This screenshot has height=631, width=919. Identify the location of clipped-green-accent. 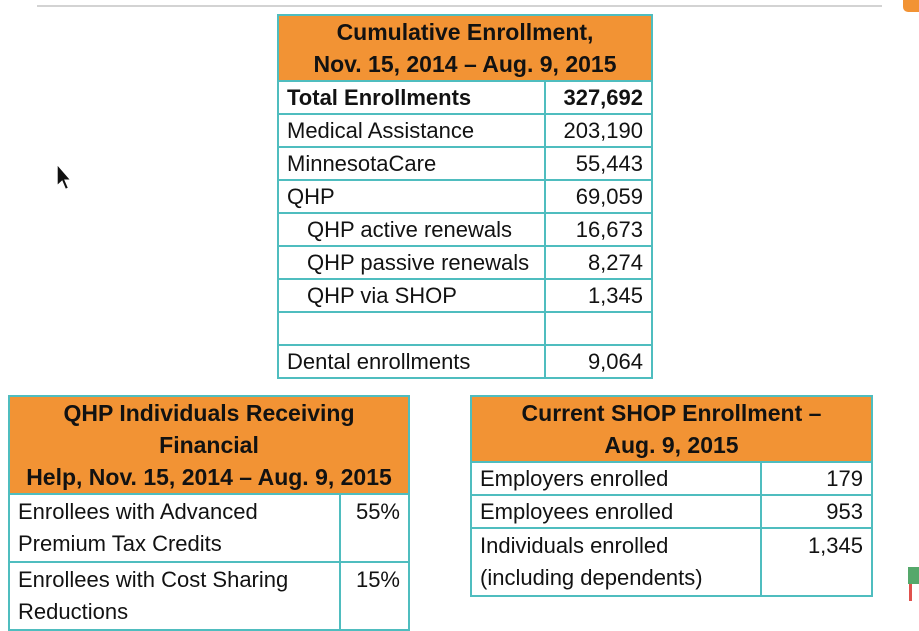
(913, 575).